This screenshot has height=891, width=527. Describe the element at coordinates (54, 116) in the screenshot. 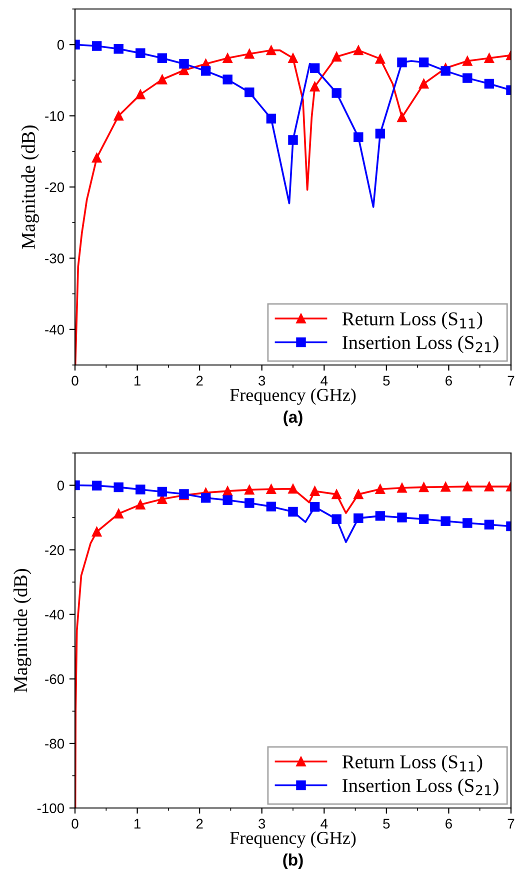

I see `y-tick-label: -10` at that location.